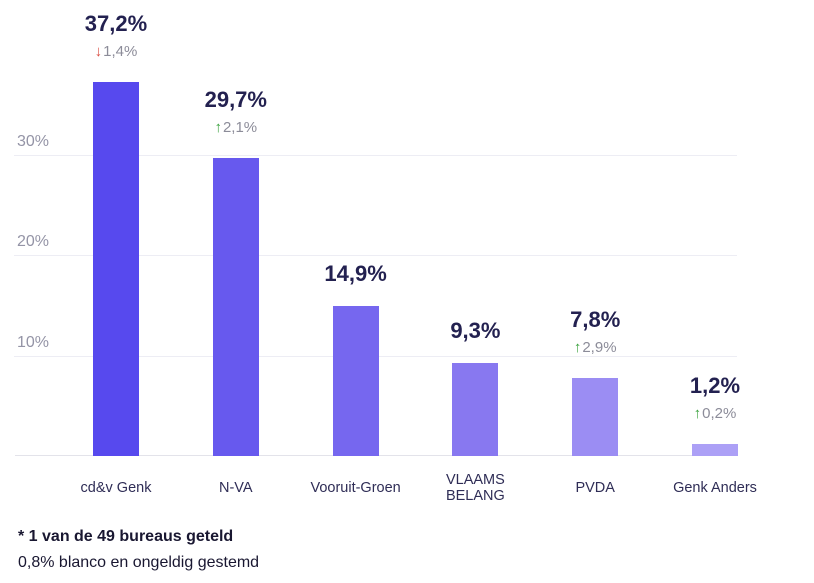 This screenshot has height=583, width=814. What do you see at coordinates (235, 99) in the screenshot?
I see `bar-value-label: 29,7%` at bounding box center [235, 99].